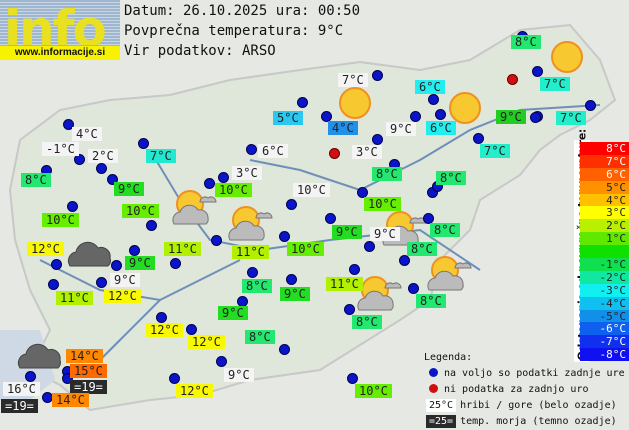 This screenshot has height=430, width=629. What do you see at coordinates (343, 128) in the screenshot?
I see `temperature-label: 4°C` at bounding box center [343, 128].